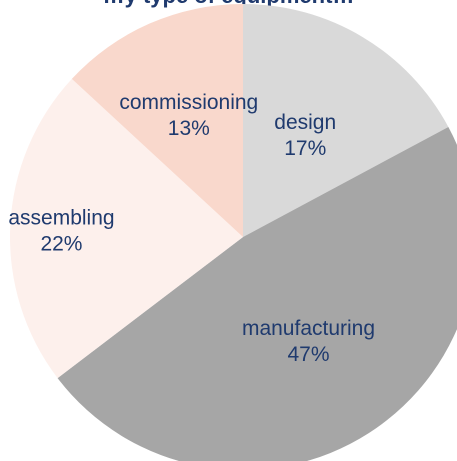 Image resolution: width=457 pixels, height=461 pixels. I want to click on slice-label-assembling: assembling, so click(61, 217).